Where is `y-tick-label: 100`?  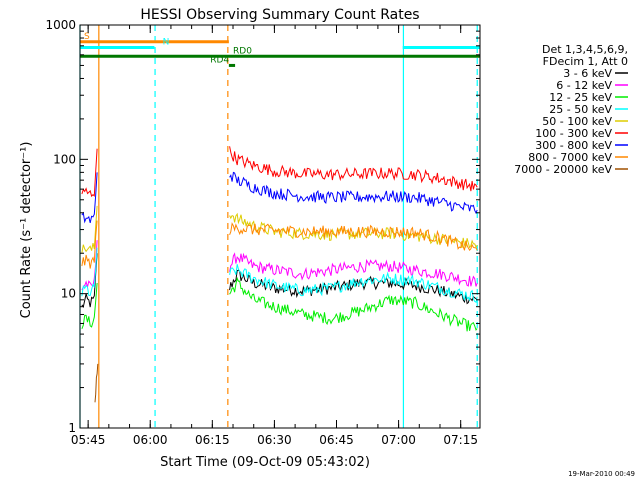
y-tick-label: 100 is located at coordinates (64, 159).